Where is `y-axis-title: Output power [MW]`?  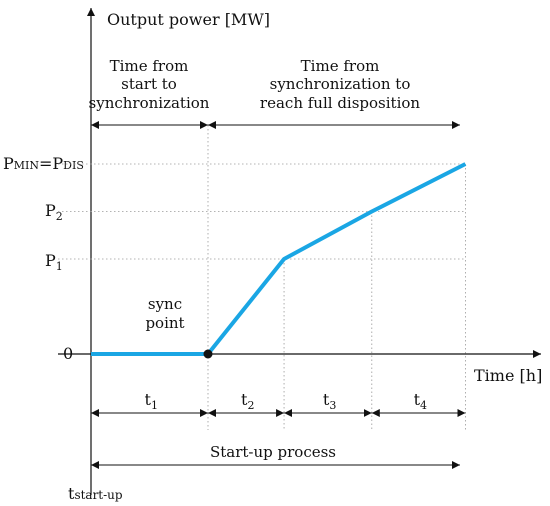
y-axis-title: Output power [MW] is located at coordinates (188, 19).